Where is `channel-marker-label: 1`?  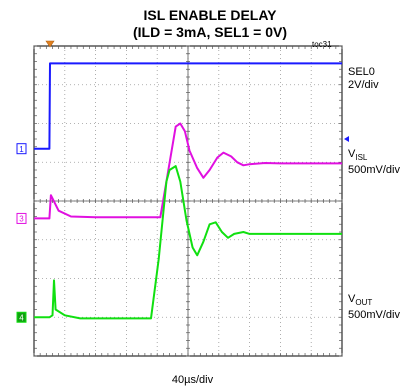
channel-marker-label: 1 is located at coordinates (21, 149).